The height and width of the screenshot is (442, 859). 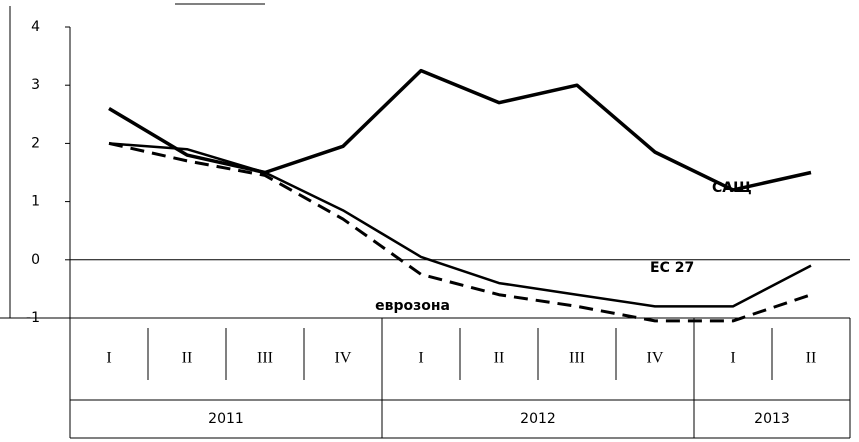 I want to click on x-group-label: 2012, so click(x=538, y=419).